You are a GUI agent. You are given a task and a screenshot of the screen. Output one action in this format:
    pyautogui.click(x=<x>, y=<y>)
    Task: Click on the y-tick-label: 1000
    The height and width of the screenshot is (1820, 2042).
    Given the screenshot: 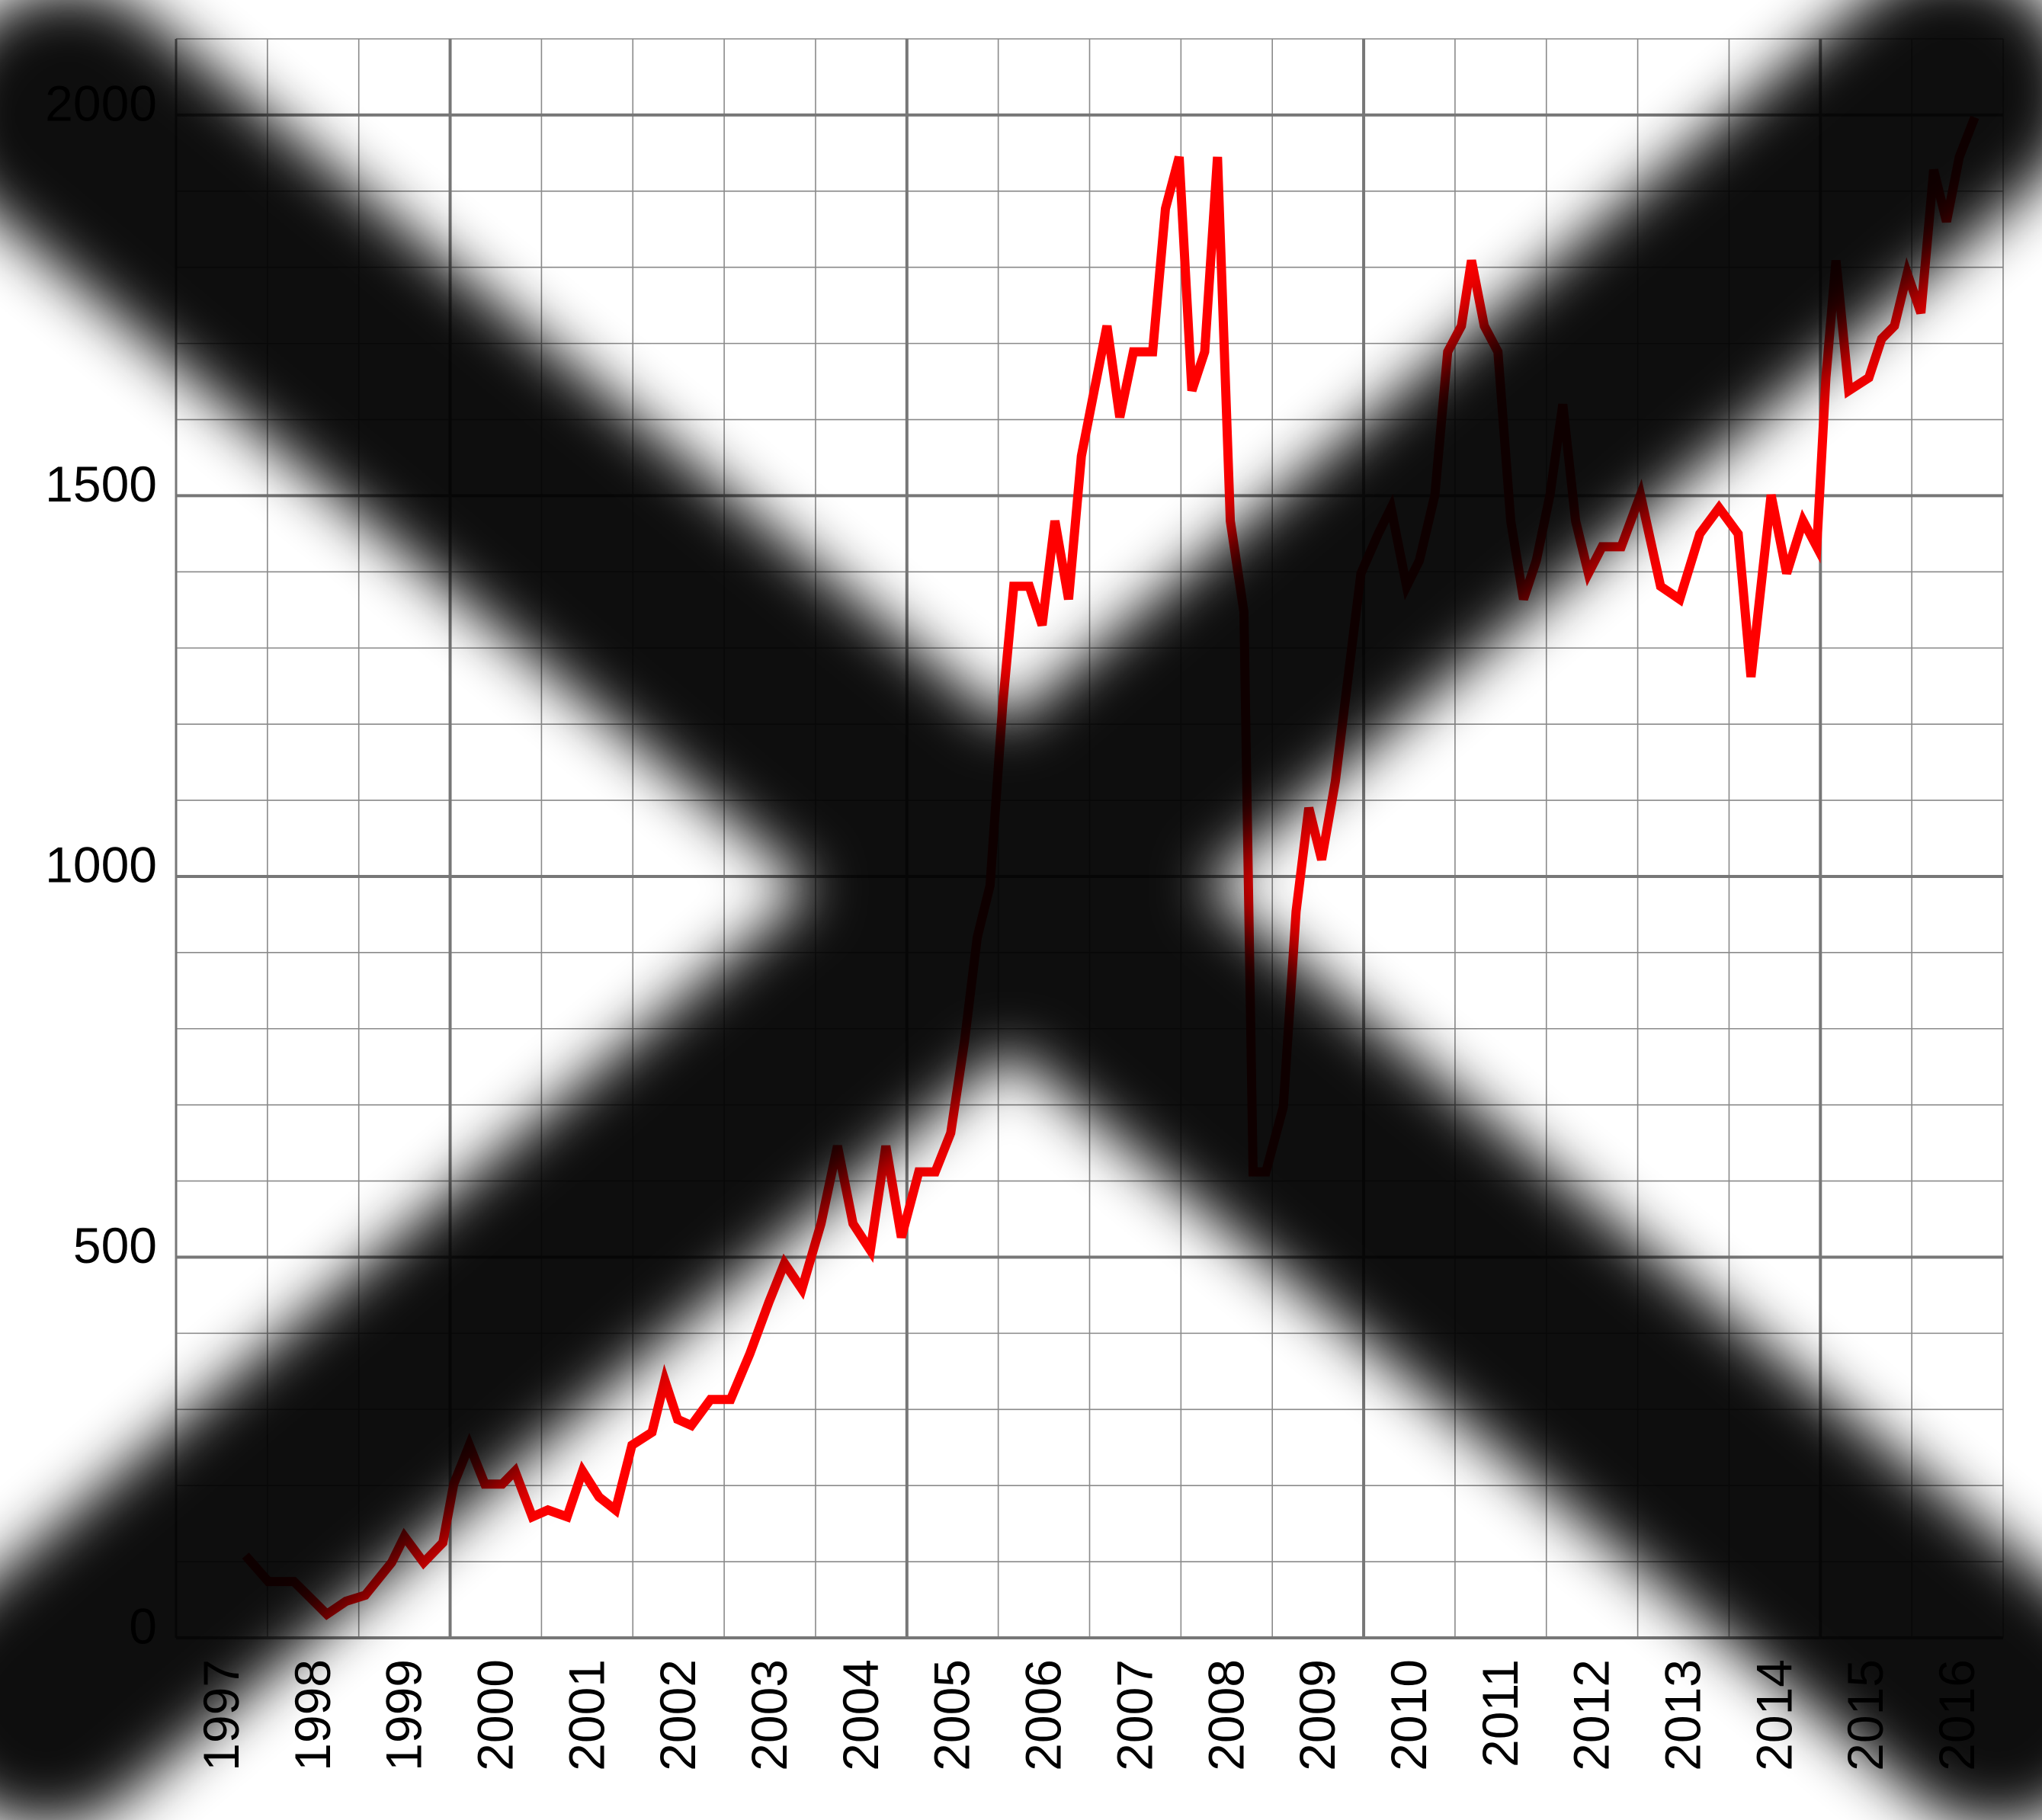 What is the action you would take?
    pyautogui.click(x=101, y=864)
    